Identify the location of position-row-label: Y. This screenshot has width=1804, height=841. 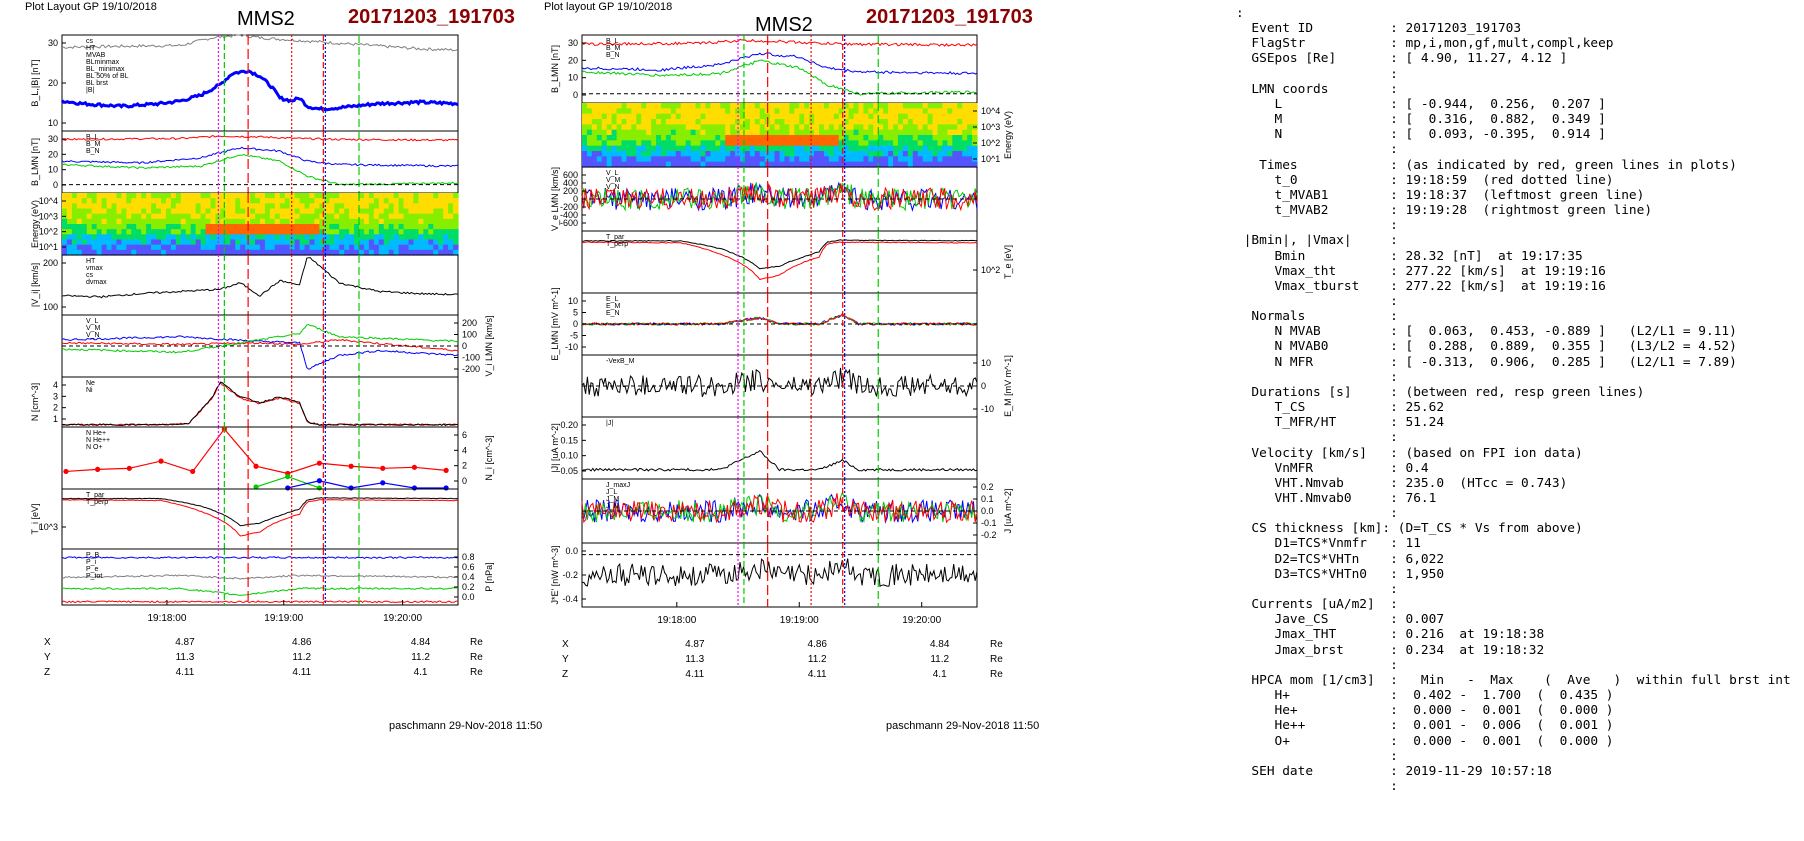
(47, 657).